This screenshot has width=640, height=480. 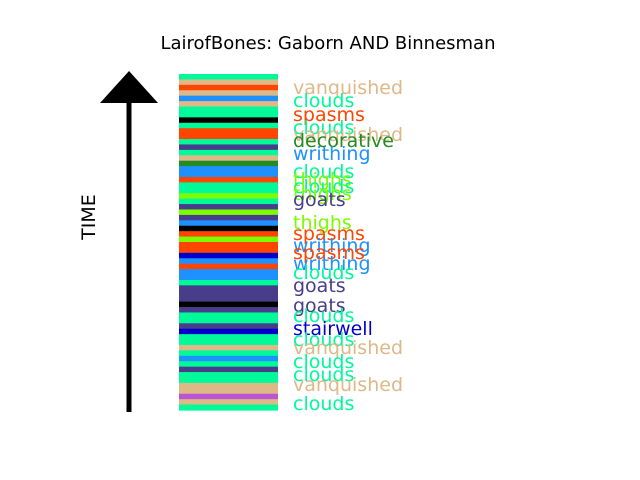 What do you see at coordinates (89, 217) in the screenshot?
I see `y-axis-label: TIME` at bounding box center [89, 217].